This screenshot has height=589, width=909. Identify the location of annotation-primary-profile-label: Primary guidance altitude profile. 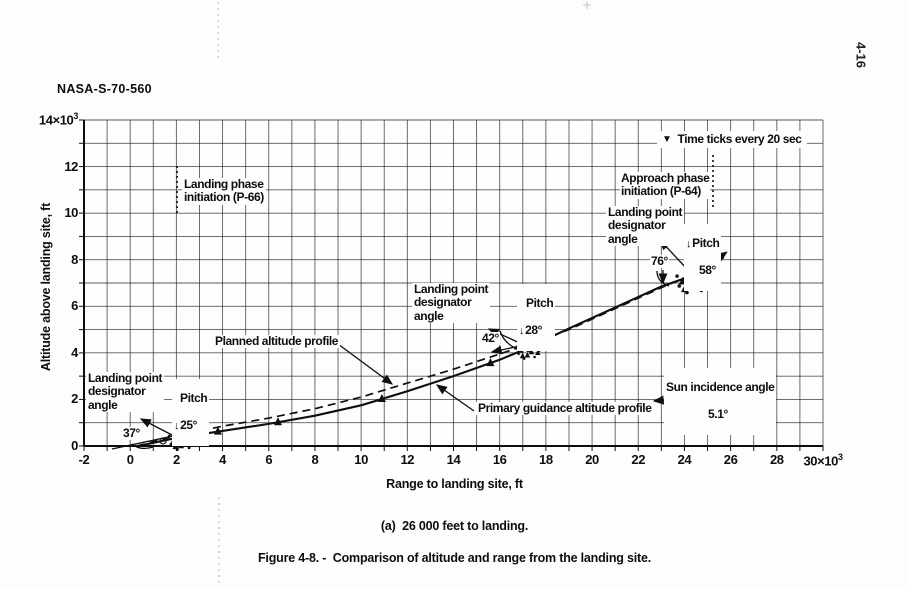
(565, 408).